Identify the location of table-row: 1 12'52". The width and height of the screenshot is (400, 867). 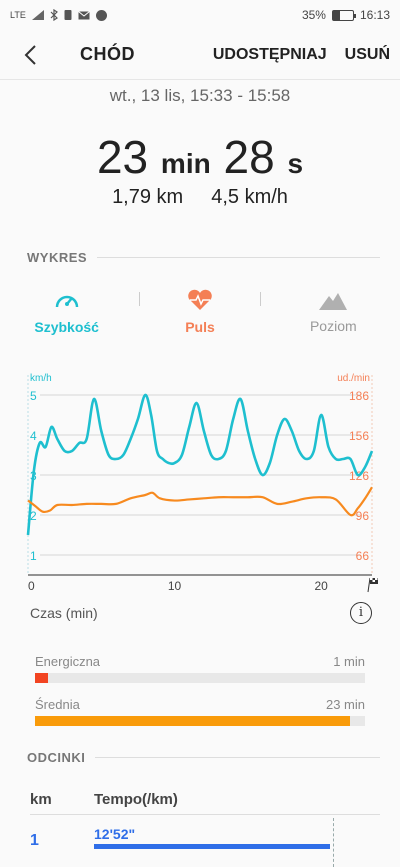
(205, 846).